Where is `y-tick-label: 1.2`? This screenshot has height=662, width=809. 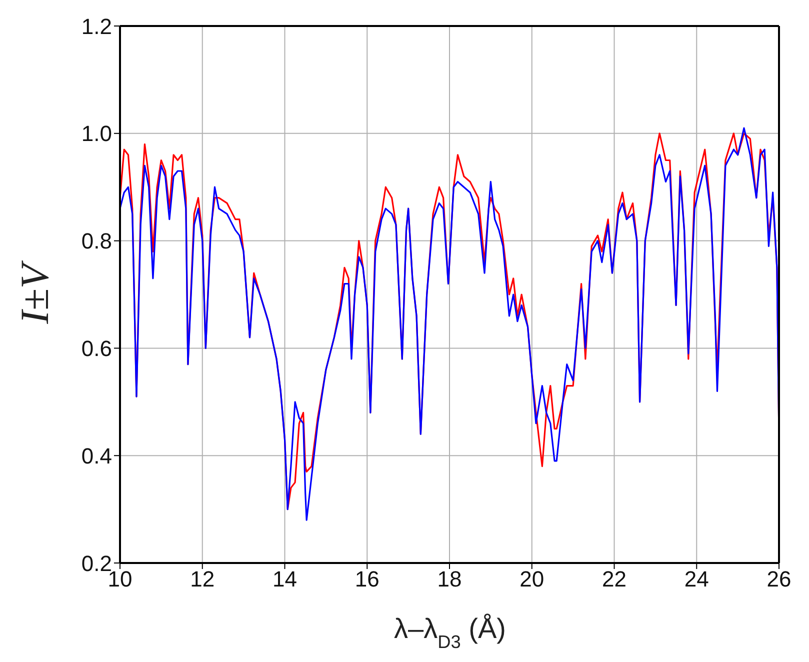
y-tick-label: 1.2 is located at coordinates (96, 26).